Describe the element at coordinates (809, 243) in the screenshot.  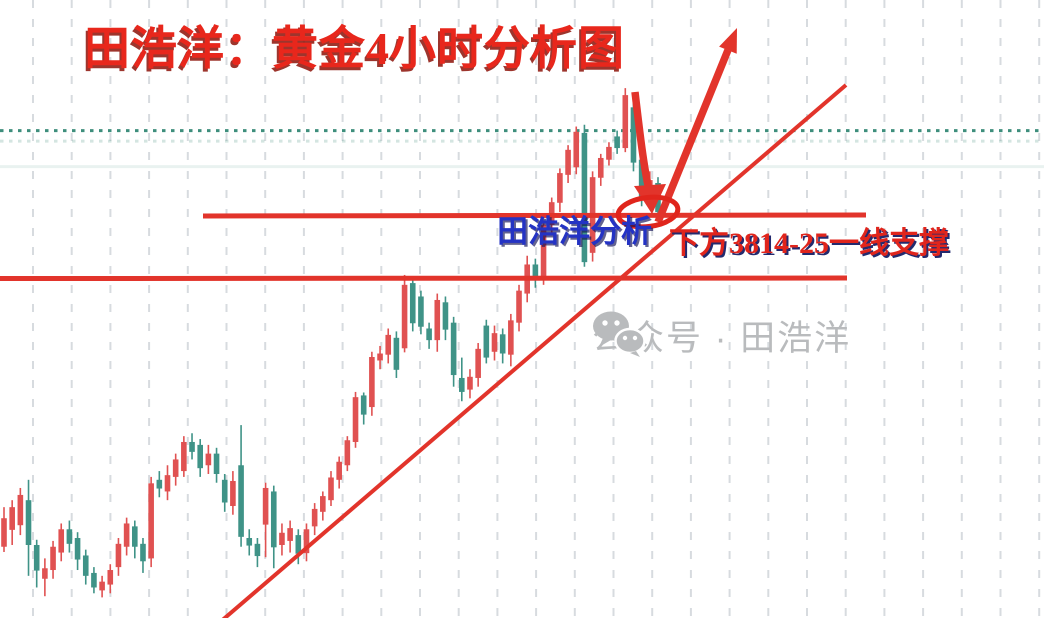
I see `support-annotation-label: 下方3814-25一线支撑` at that location.